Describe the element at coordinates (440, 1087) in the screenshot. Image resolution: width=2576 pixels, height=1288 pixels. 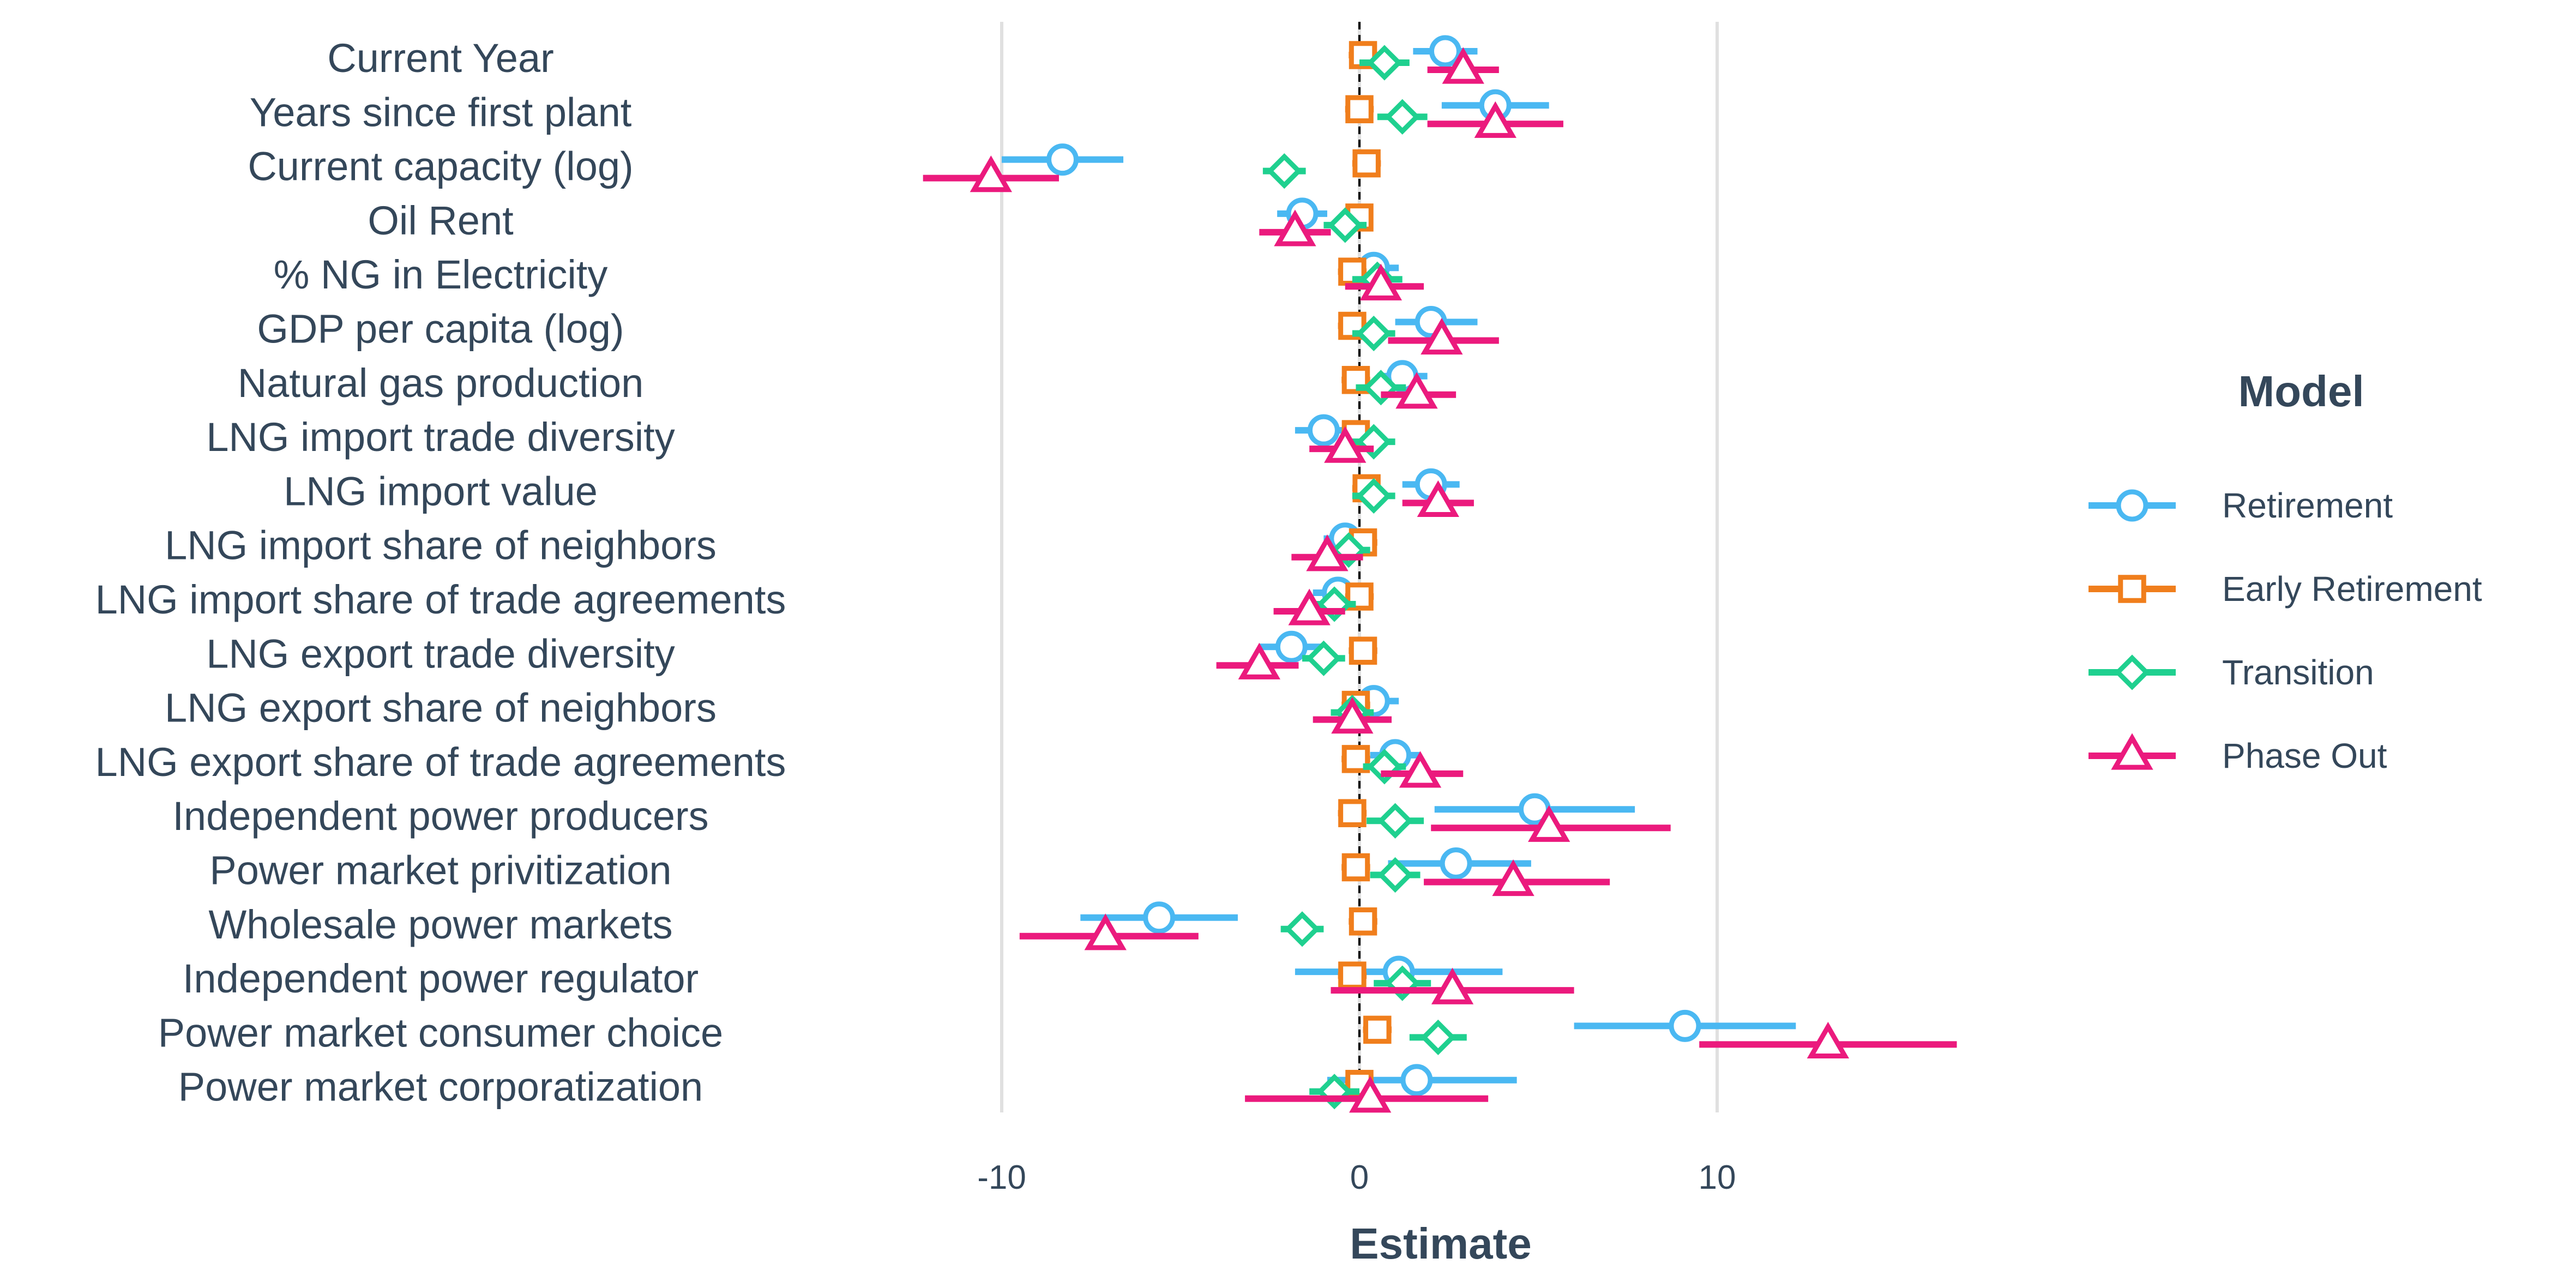
I see `category-label: Power market corporatization` at that location.